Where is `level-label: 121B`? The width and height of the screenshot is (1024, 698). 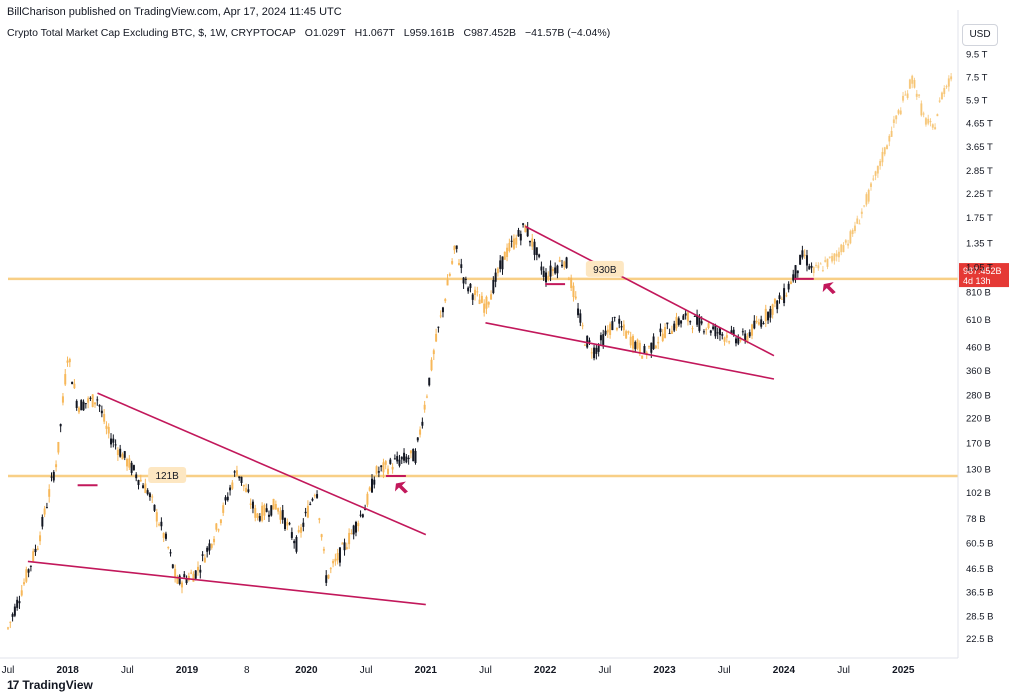 level-label: 121B is located at coordinates (167, 476).